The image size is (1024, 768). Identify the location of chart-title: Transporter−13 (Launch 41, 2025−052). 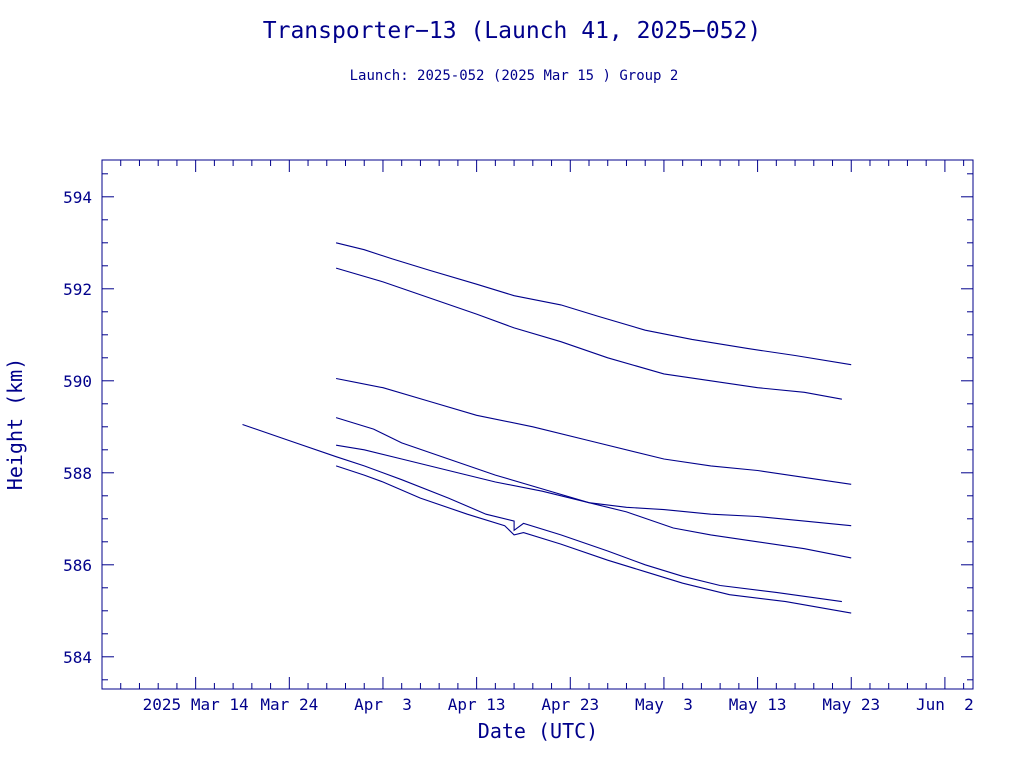
(512, 31).